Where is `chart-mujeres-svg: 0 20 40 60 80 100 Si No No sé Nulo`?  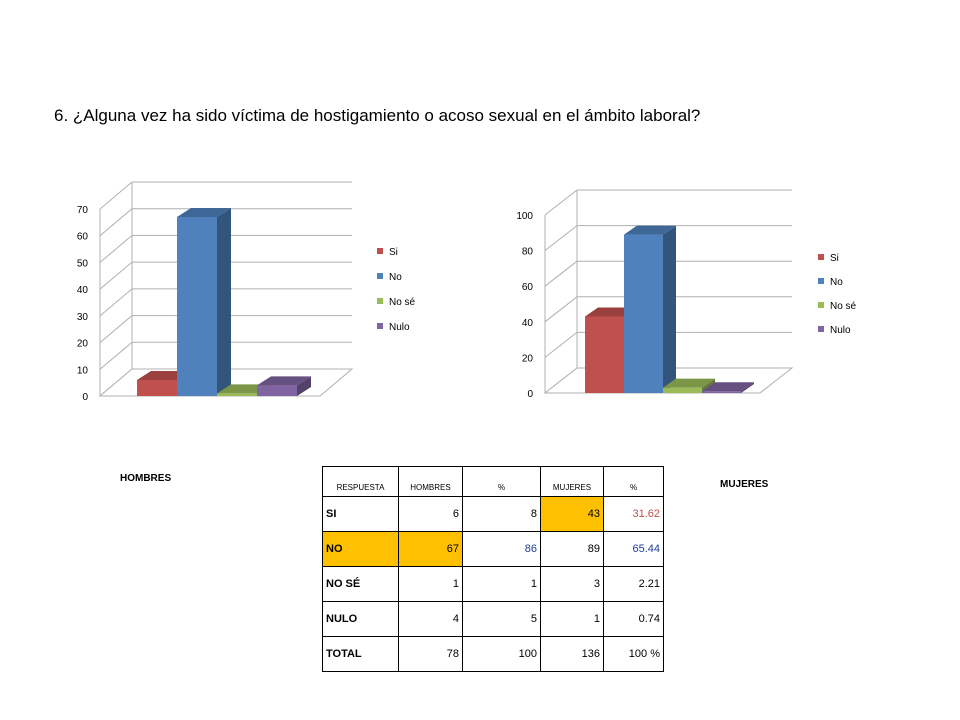 chart-mujeres-svg: 0 20 40 60 80 100 Si No No sé Nulo is located at coordinates (700, 297).